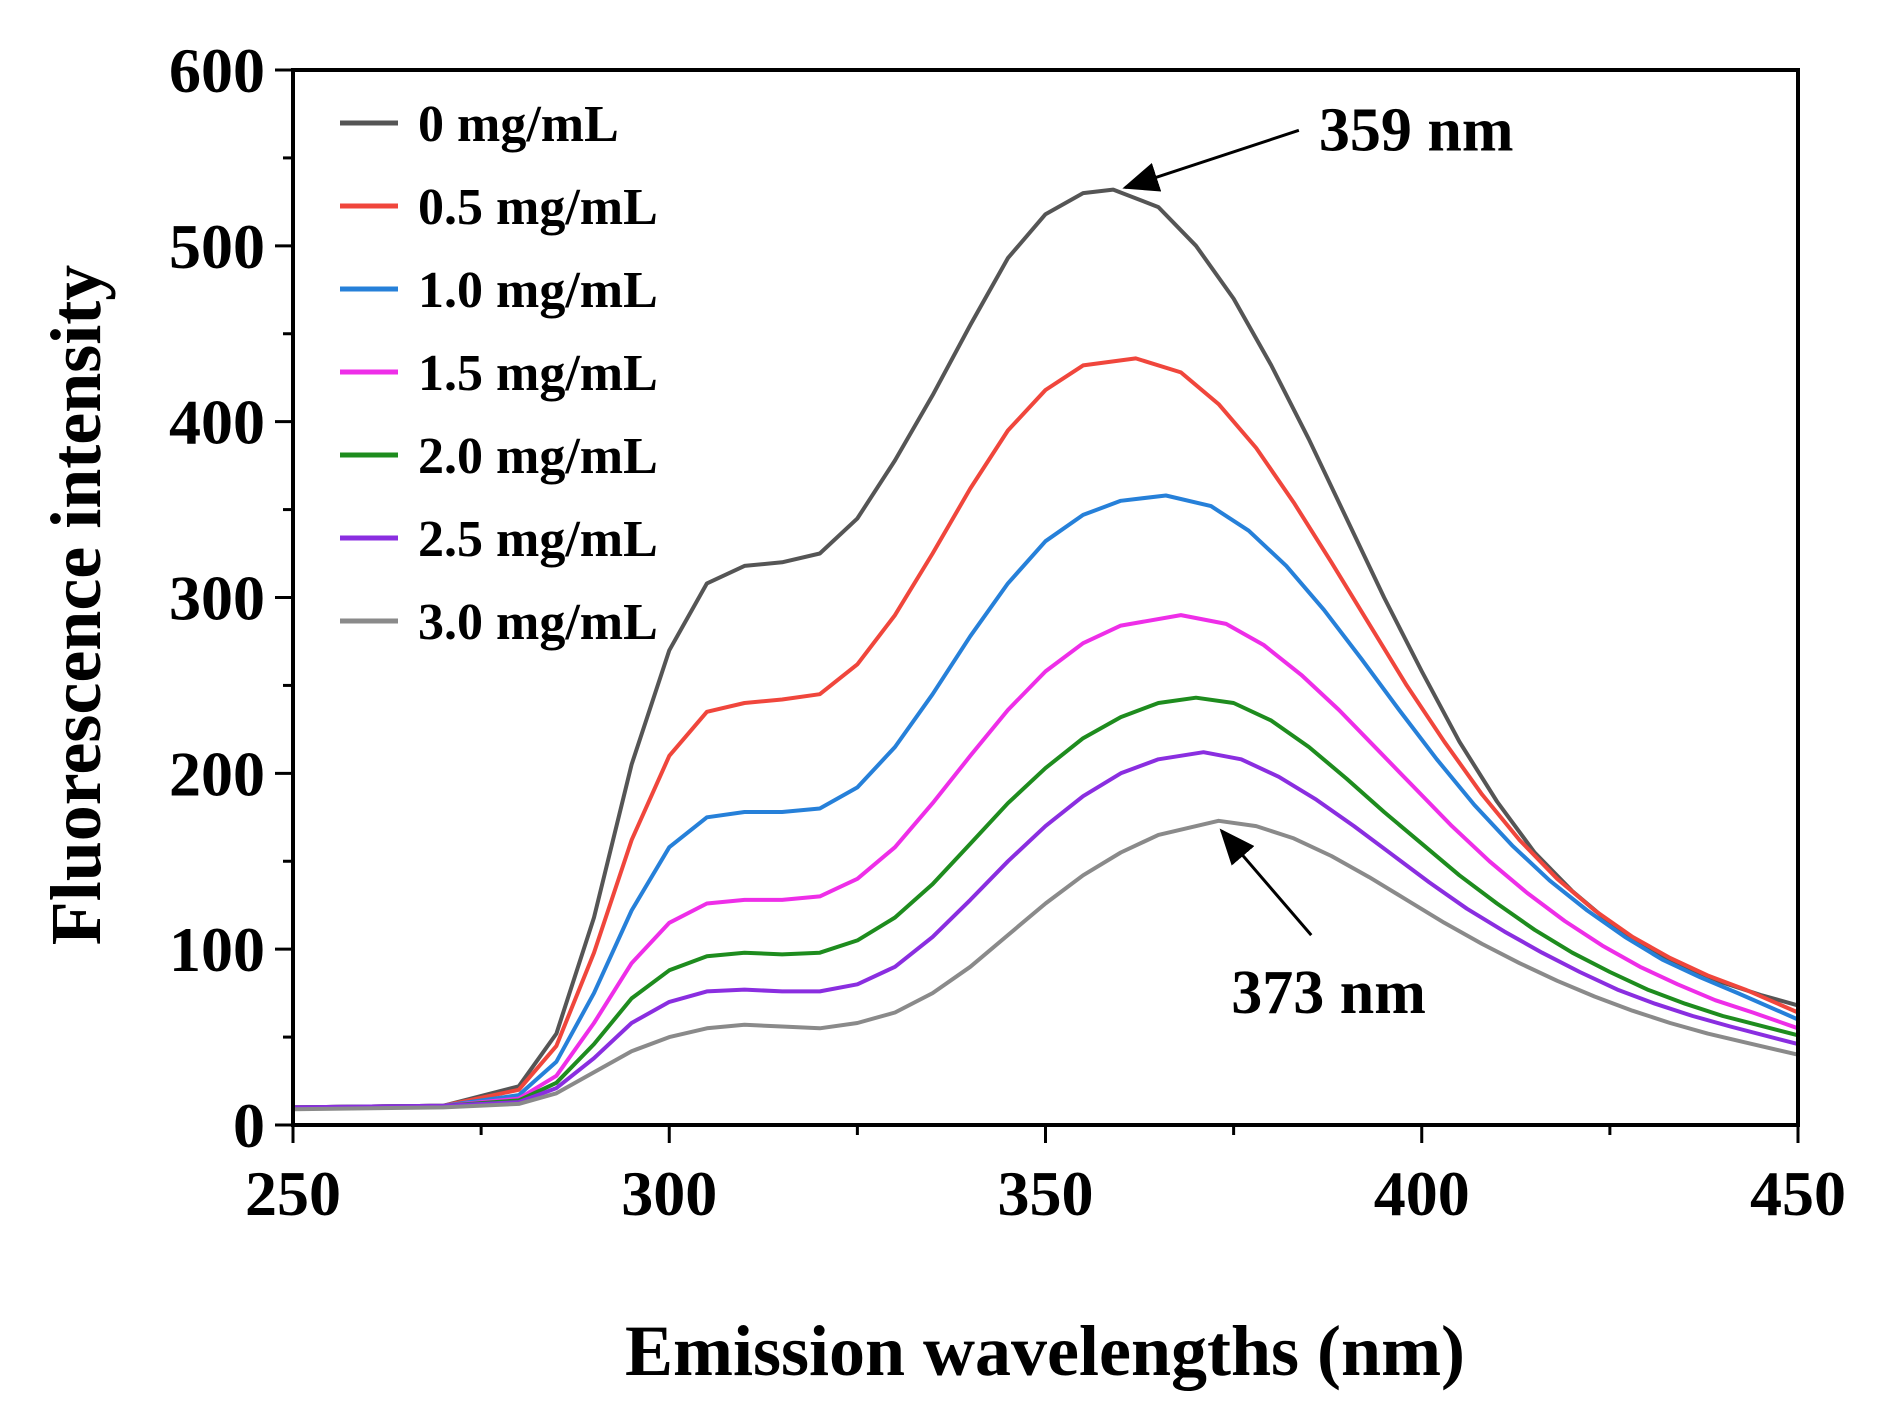  I want to click on annotations: 359 nm 373 nm, so click(1318, 561).